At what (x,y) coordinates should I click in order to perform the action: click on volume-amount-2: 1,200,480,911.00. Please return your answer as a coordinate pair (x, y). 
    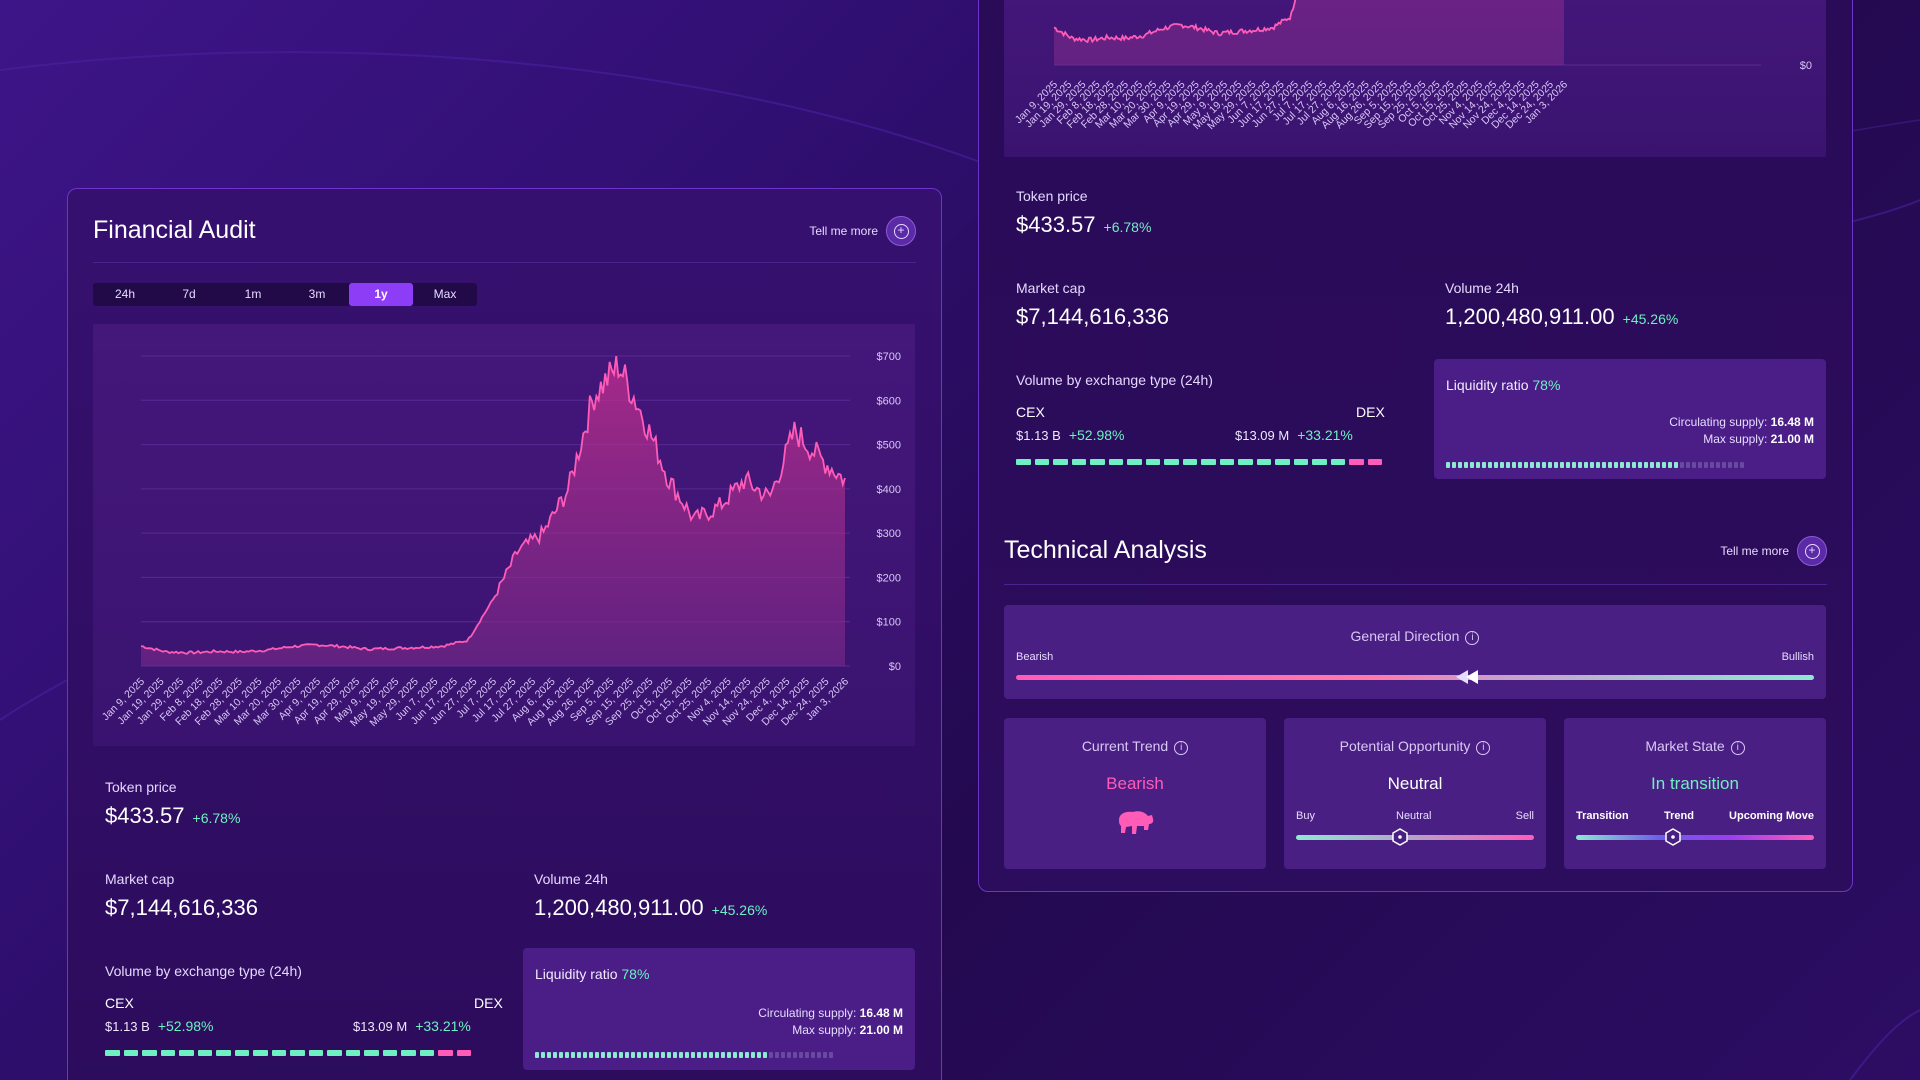
    Looking at the image, I should click on (1530, 316).